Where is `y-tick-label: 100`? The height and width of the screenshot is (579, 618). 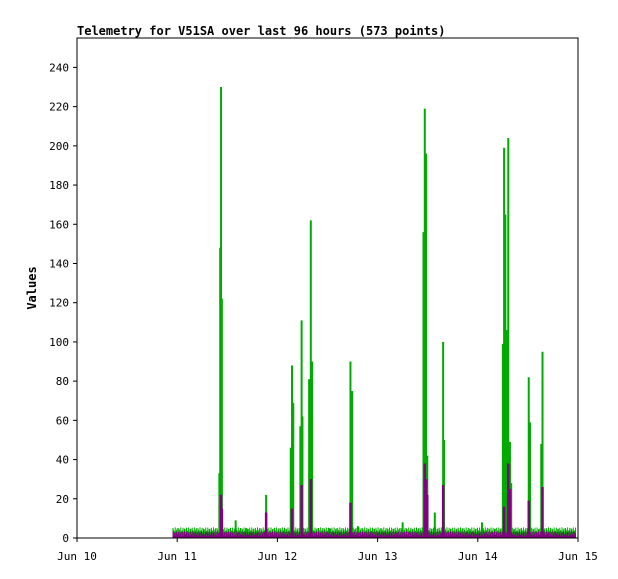 y-tick-label: 100 is located at coordinates (59, 342).